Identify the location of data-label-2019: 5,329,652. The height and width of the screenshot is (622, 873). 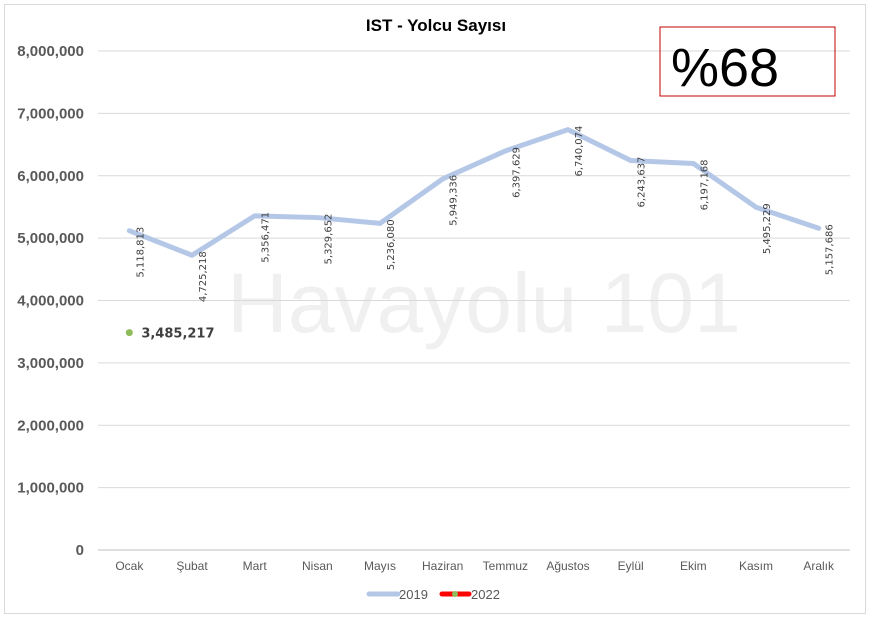
(328, 239).